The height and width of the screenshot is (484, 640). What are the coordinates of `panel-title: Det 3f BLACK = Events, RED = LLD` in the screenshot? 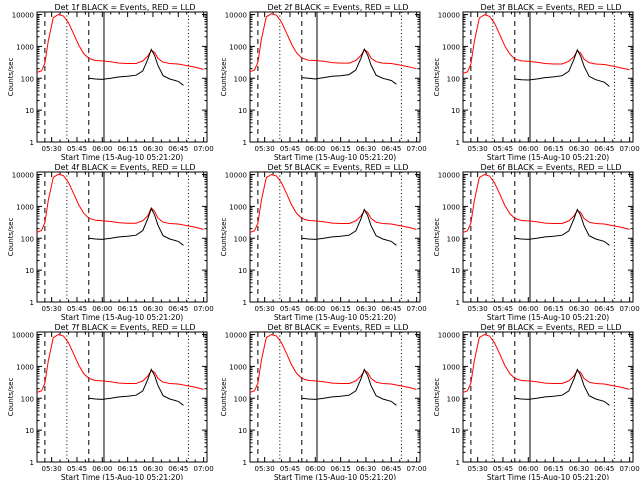 It's located at (550, 7).